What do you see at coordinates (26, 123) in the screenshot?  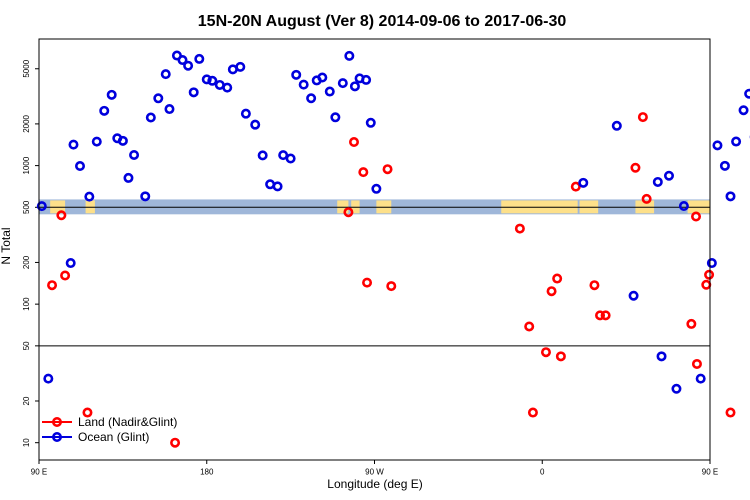 I see `y-tick-label: 2000` at bounding box center [26, 123].